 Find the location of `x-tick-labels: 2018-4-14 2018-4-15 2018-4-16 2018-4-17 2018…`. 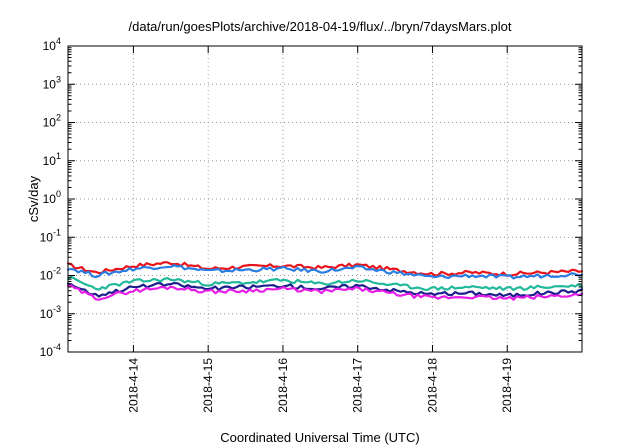

x-tick-labels: 2018-4-14 2018-4-15 2018-4-16 2018-4-17 2018… is located at coordinates (320, 385).